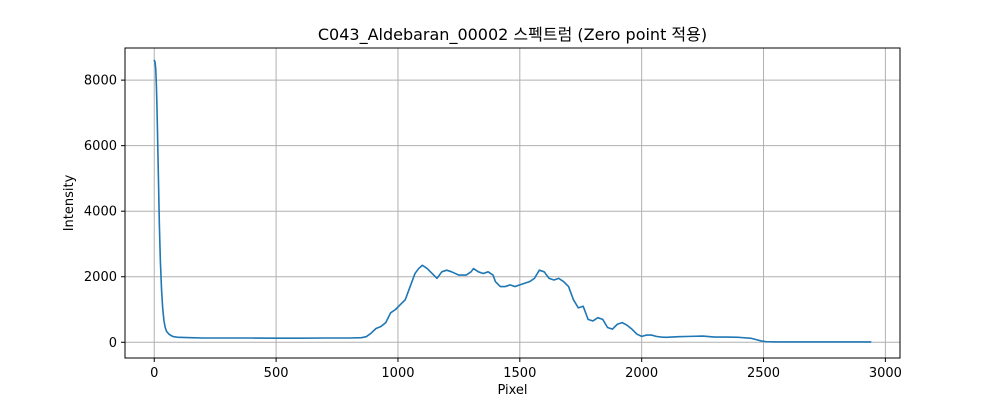 Image resolution: width=1000 pixels, height=400 pixels. Describe the element at coordinates (397, 373) in the screenshot. I see `x-tick-label: 1000` at that location.